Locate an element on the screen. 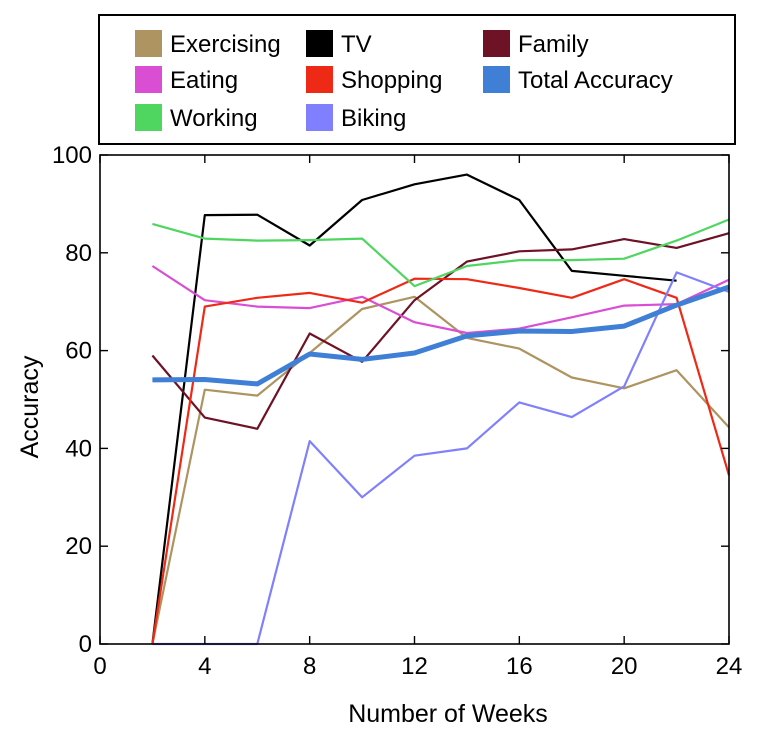 The width and height of the screenshot is (760, 740). legend-item-eating: Eating is located at coordinates (186, 80).